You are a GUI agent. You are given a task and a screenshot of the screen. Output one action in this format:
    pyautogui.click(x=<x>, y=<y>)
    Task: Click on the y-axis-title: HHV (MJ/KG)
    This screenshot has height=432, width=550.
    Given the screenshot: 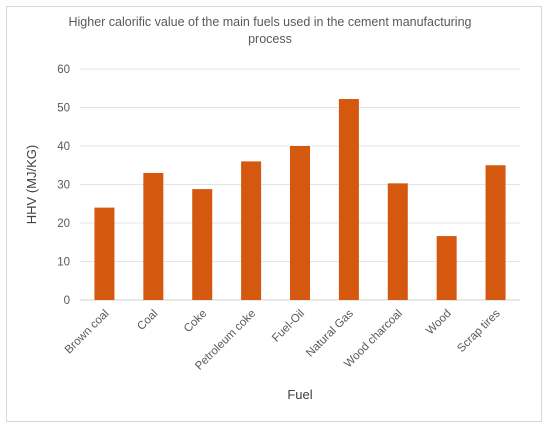 What is the action you would take?
    pyautogui.click(x=31, y=184)
    